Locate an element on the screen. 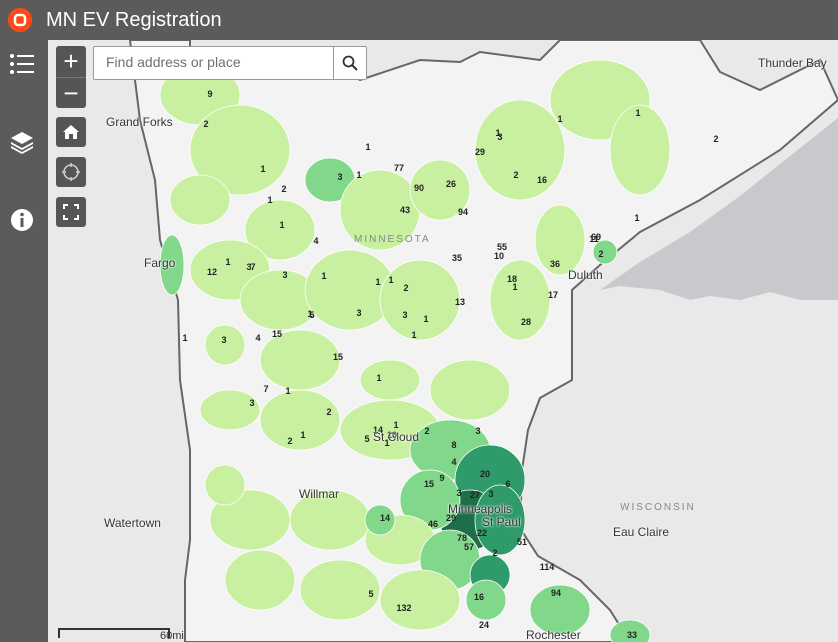 This screenshot has width=838, height=642. county-count-label: 51 is located at coordinates (522, 542).